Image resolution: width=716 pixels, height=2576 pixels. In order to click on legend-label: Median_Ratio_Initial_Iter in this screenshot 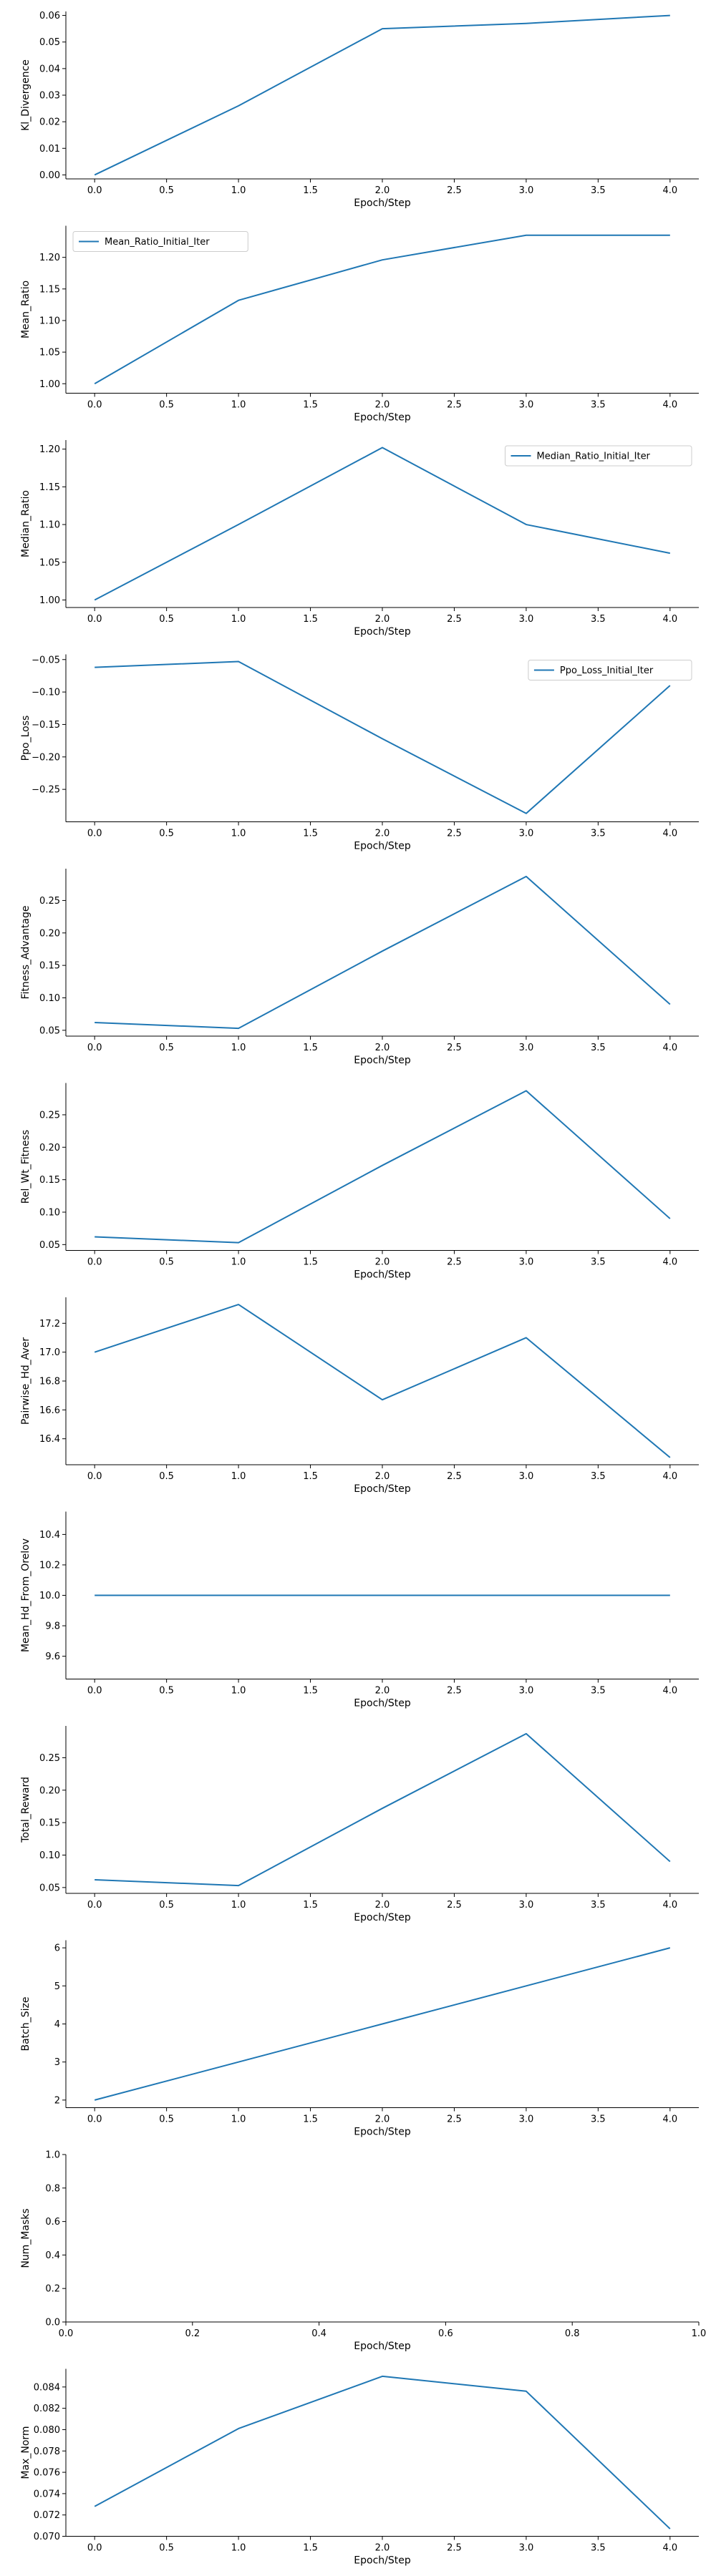, I will do `click(594, 457)`.